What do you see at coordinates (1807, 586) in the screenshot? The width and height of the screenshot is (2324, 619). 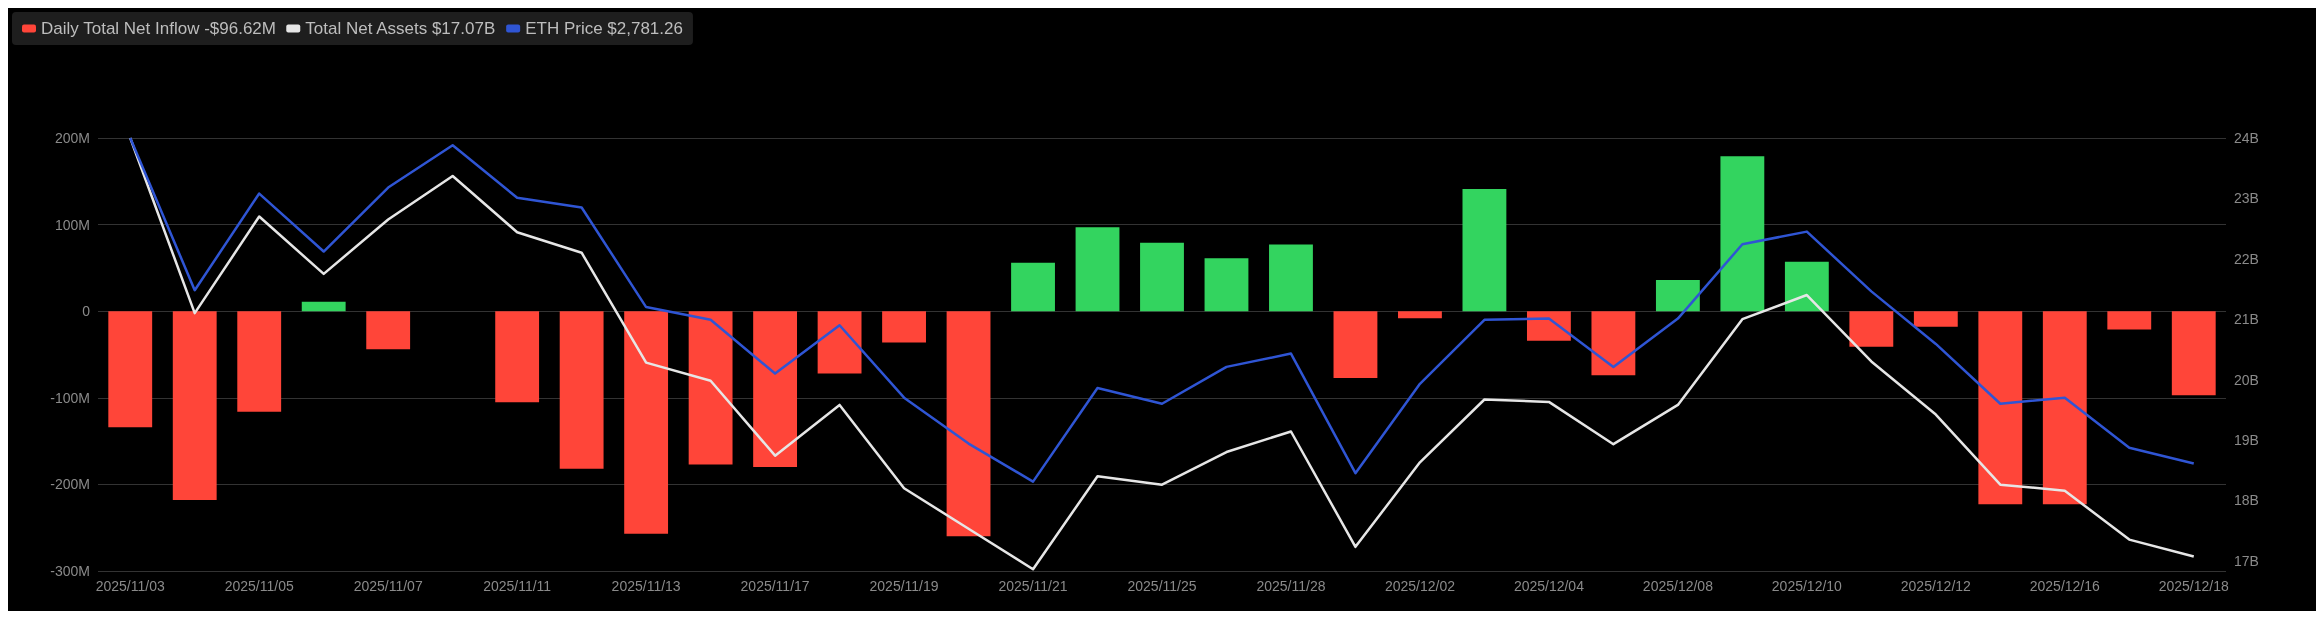 I see `x-tick-label: 2025/12/10` at bounding box center [1807, 586].